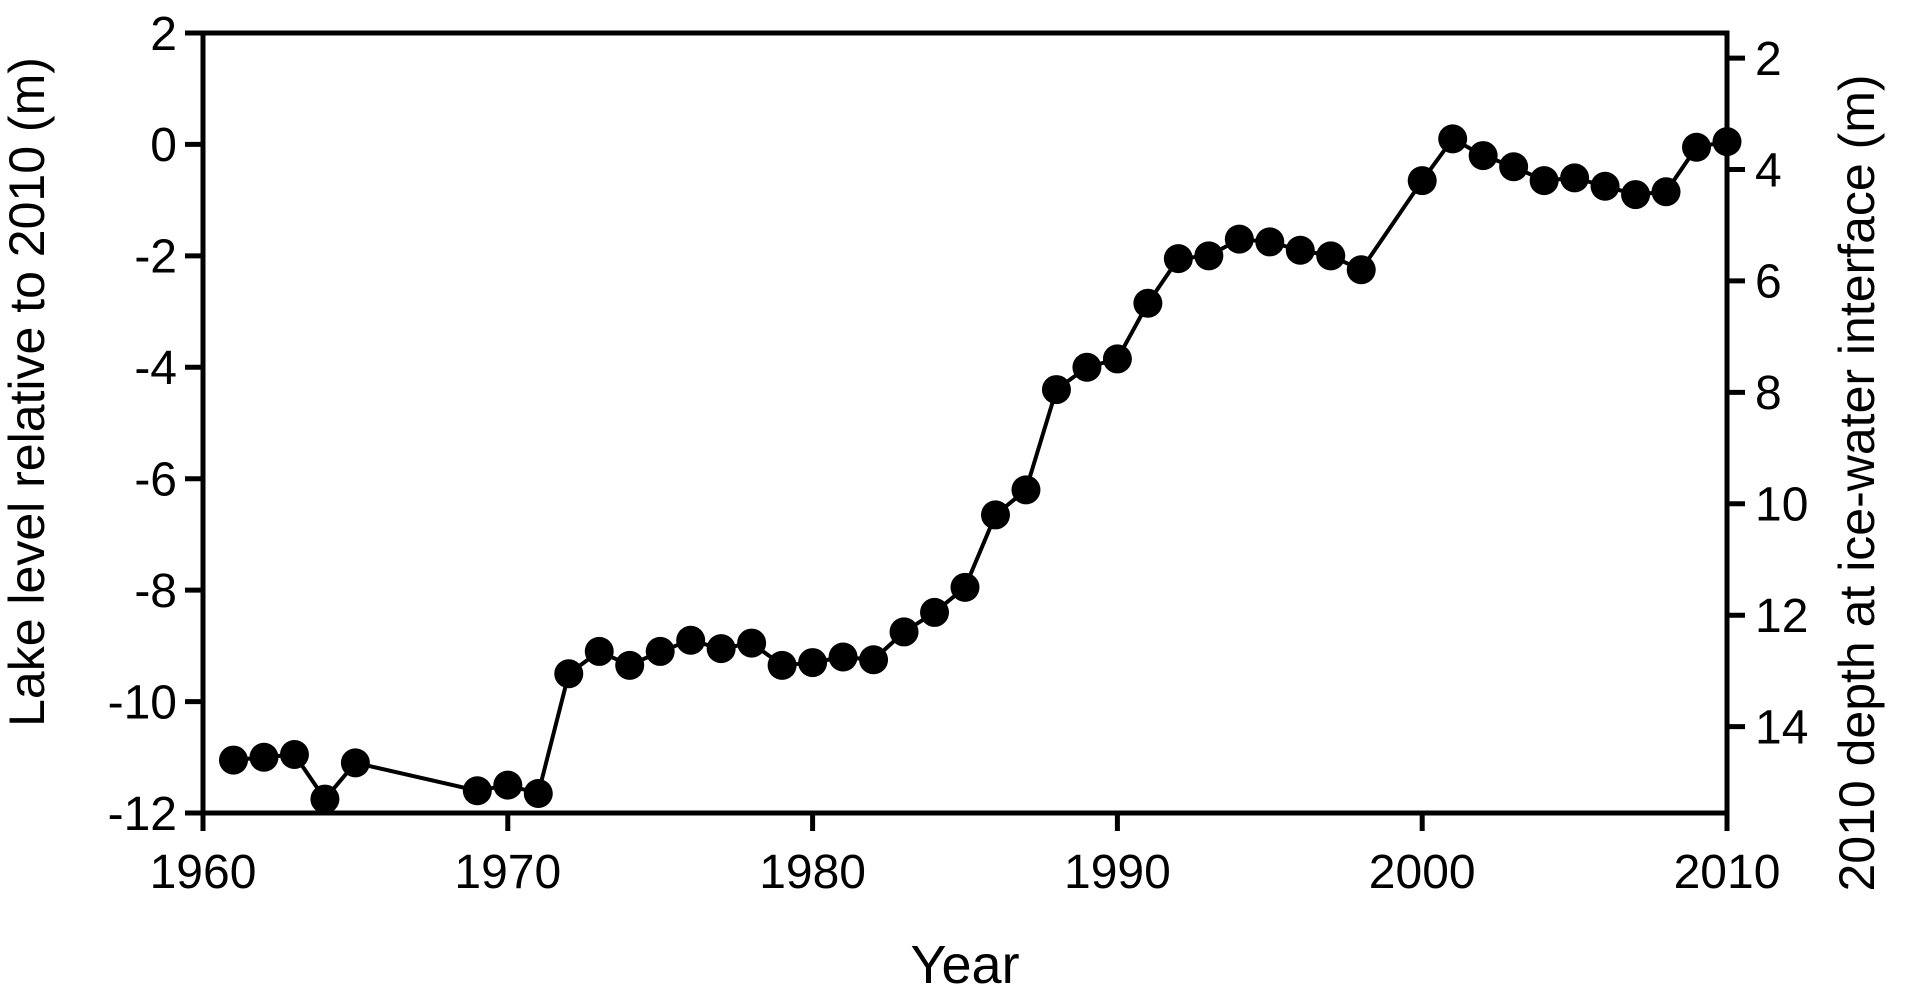 This screenshot has height=1000, width=1916. Describe the element at coordinates (1087, 367) in the screenshot. I see `data-point-1989` at that location.